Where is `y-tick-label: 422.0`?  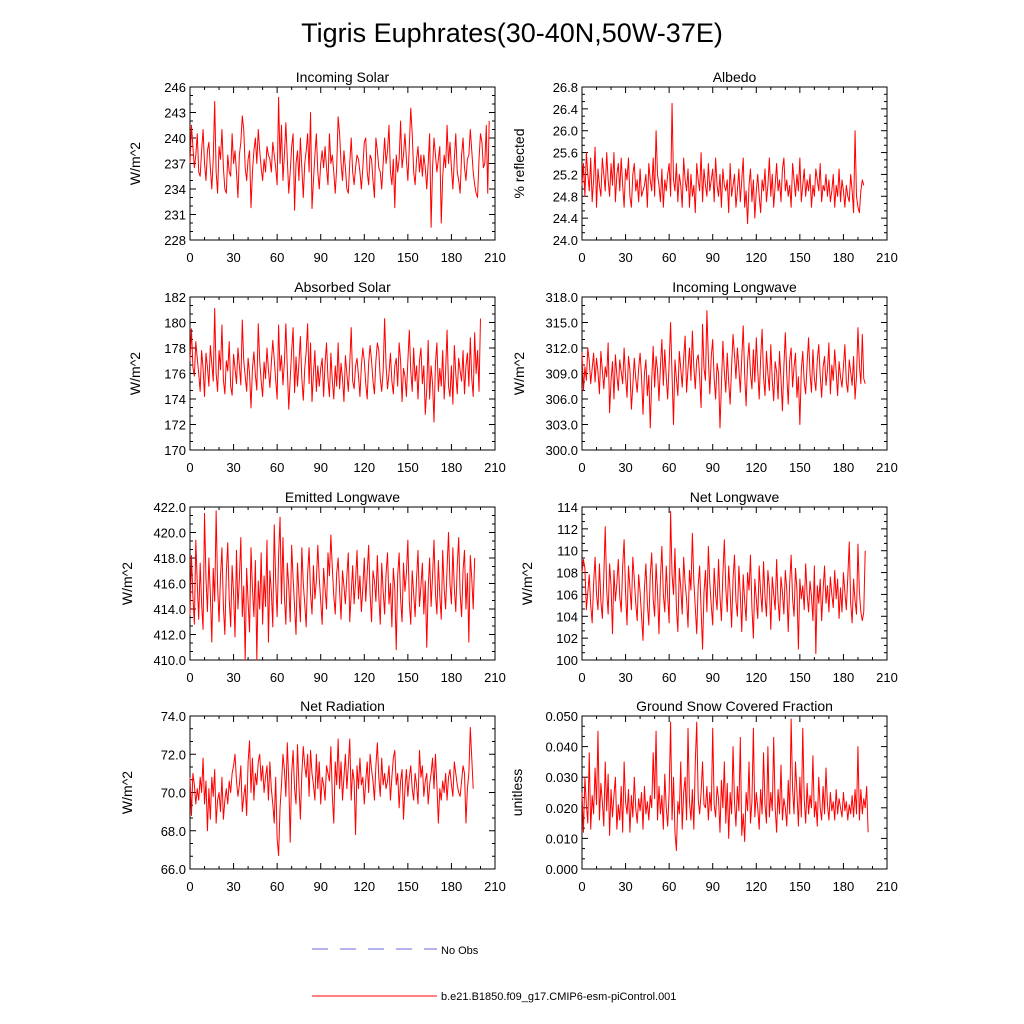 y-tick-label: 422.0 is located at coordinates (169, 507).